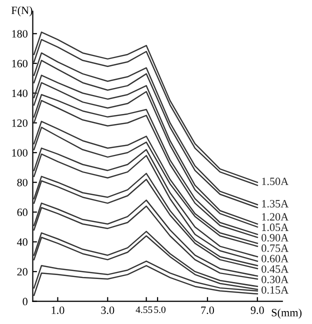 The height and width of the screenshot is (324, 312). What do you see at coordinates (275, 258) in the screenshot?
I see `series-label: 0.60A` at bounding box center [275, 258].